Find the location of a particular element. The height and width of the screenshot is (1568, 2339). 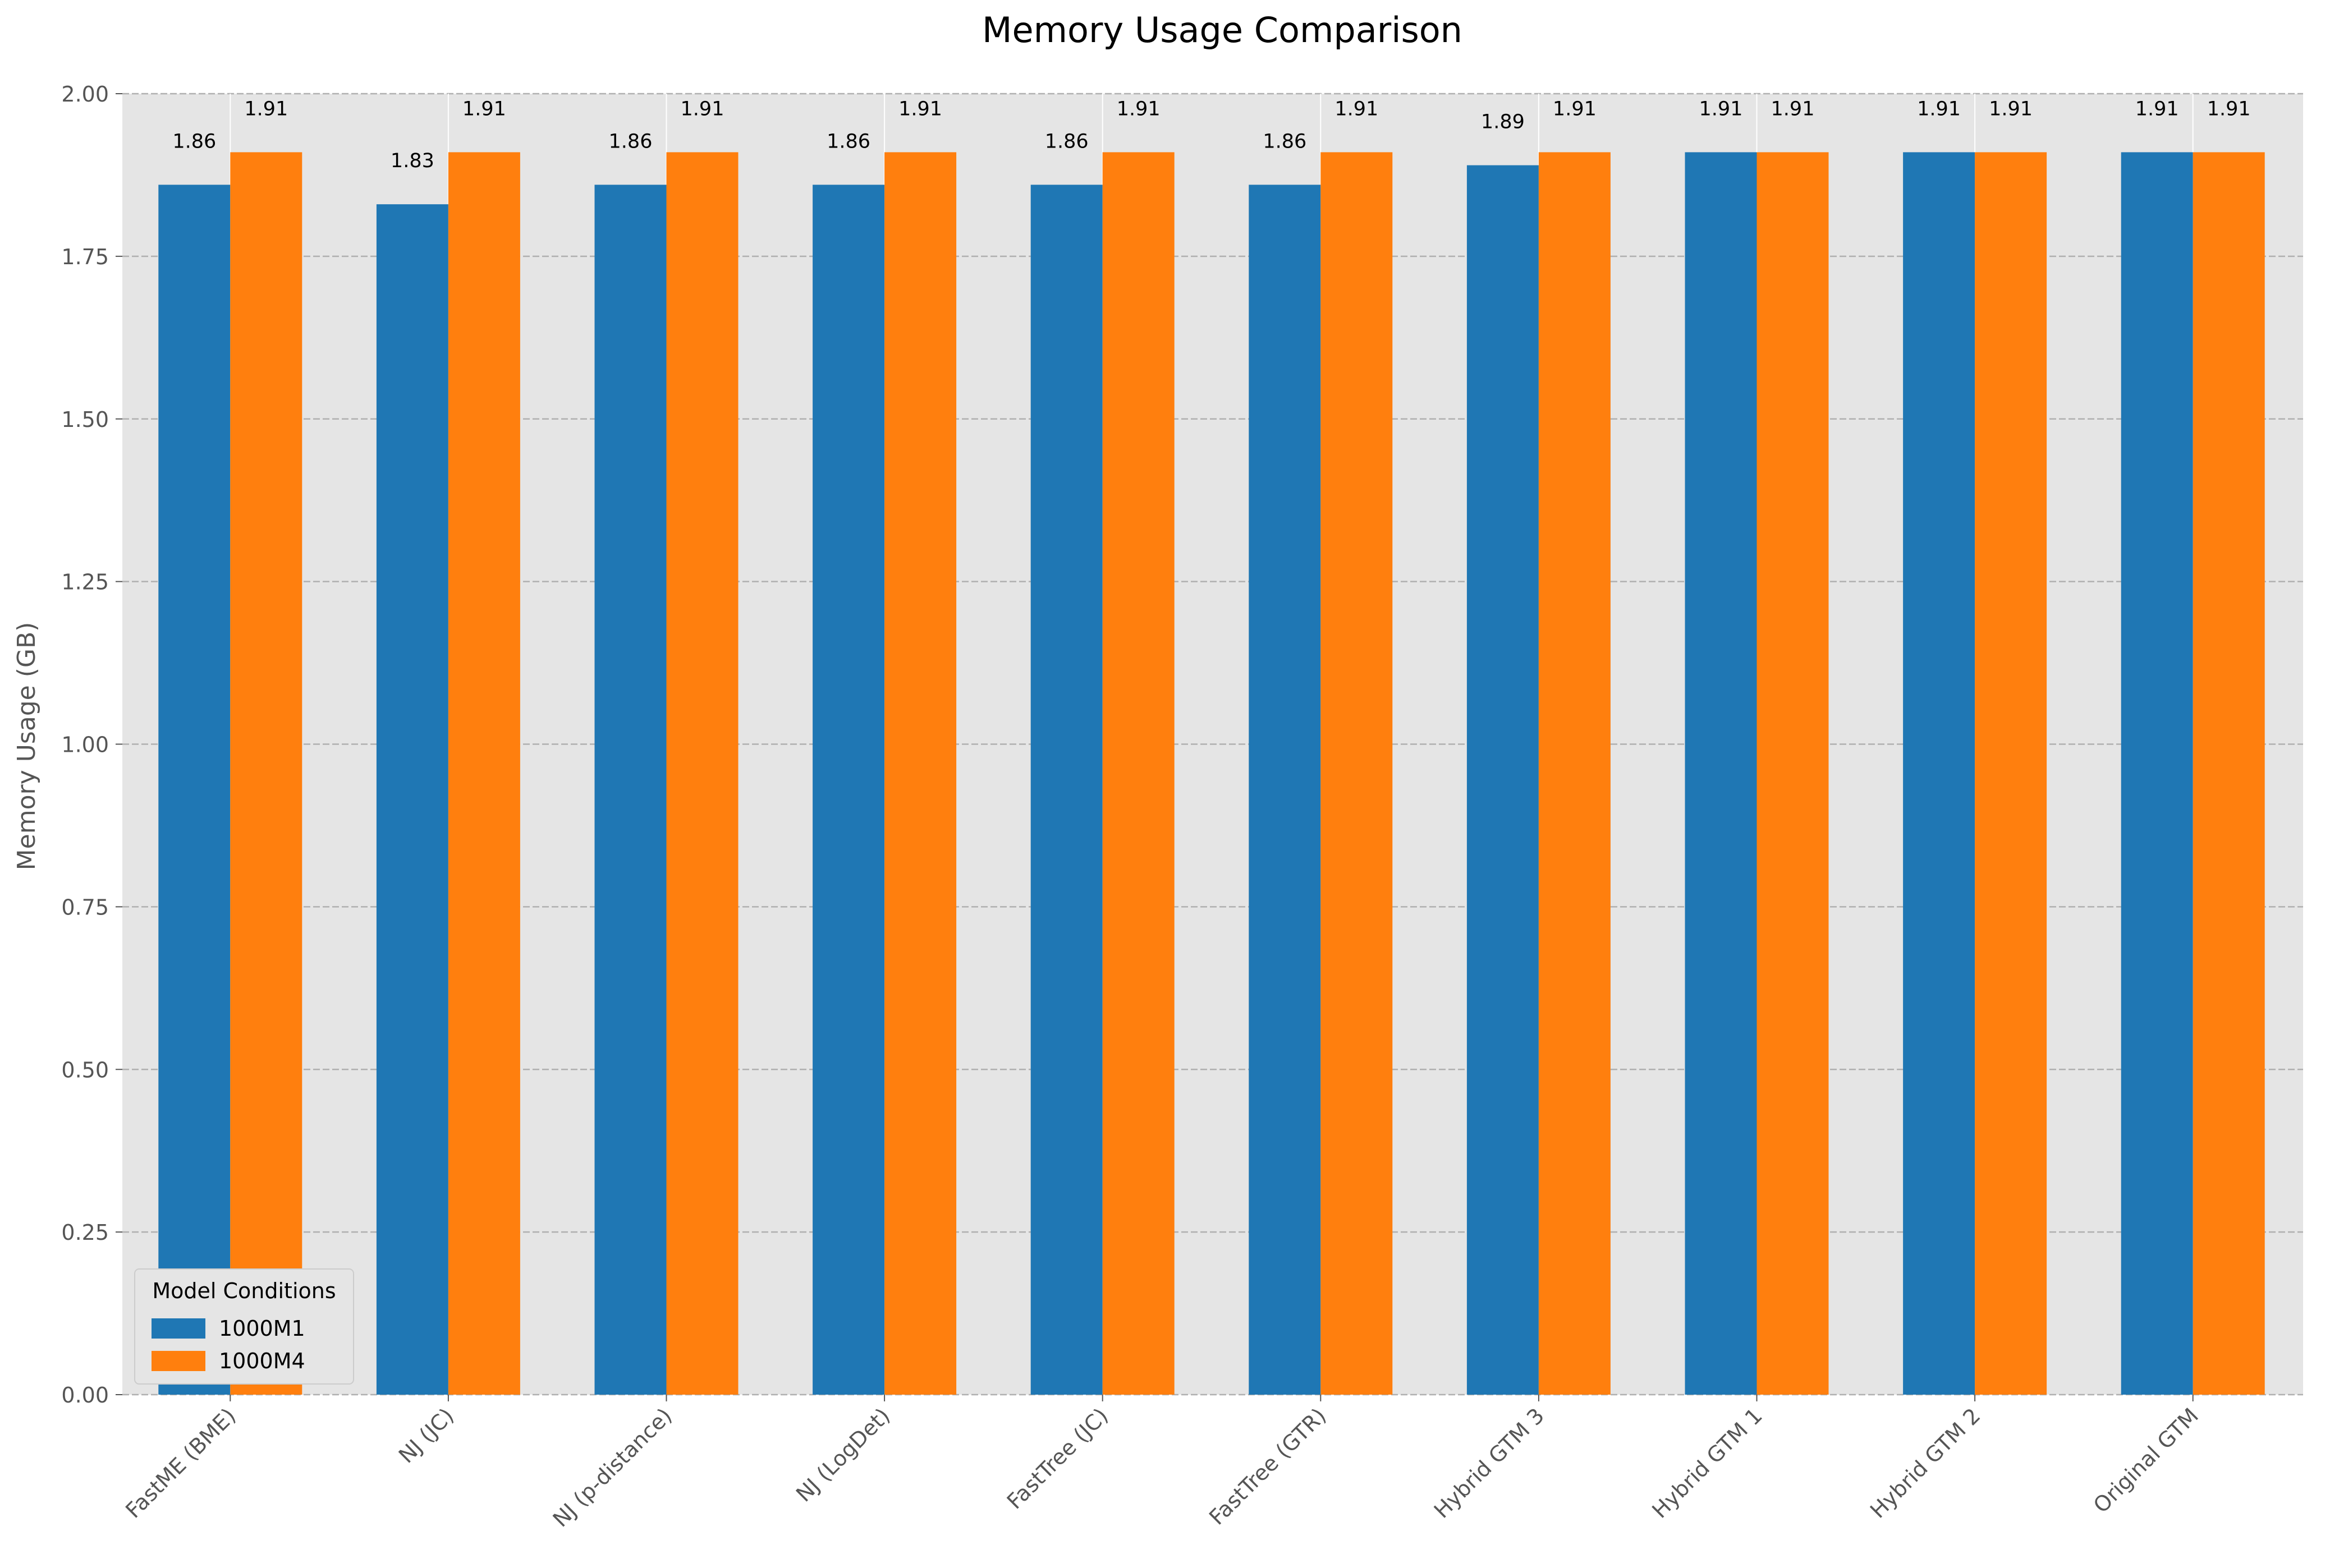

legend: Model Conditions 1000M1 1000M4 is located at coordinates (244, 1326).